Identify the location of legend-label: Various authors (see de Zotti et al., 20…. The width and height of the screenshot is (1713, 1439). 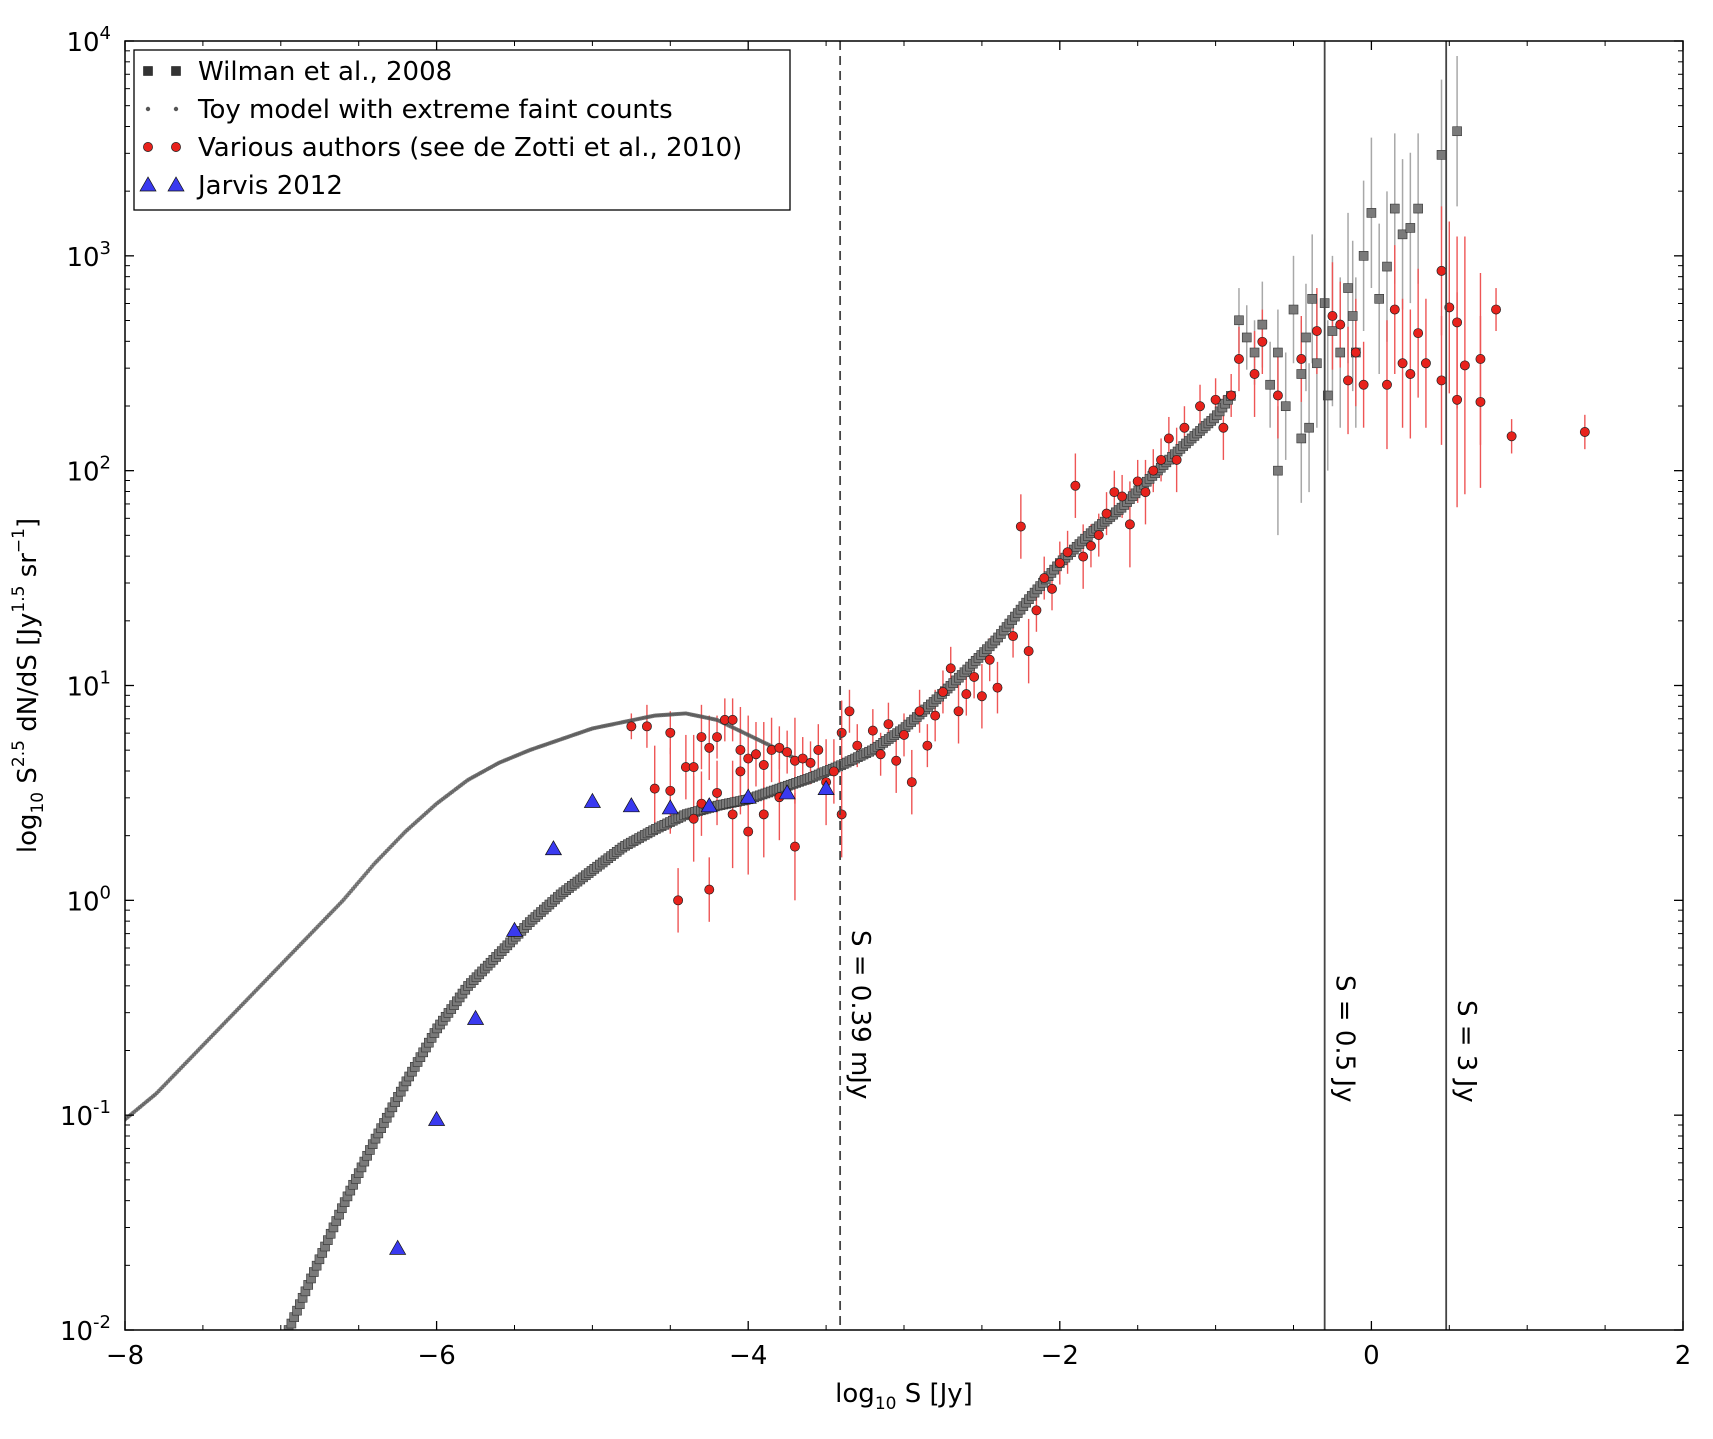
(470, 148).